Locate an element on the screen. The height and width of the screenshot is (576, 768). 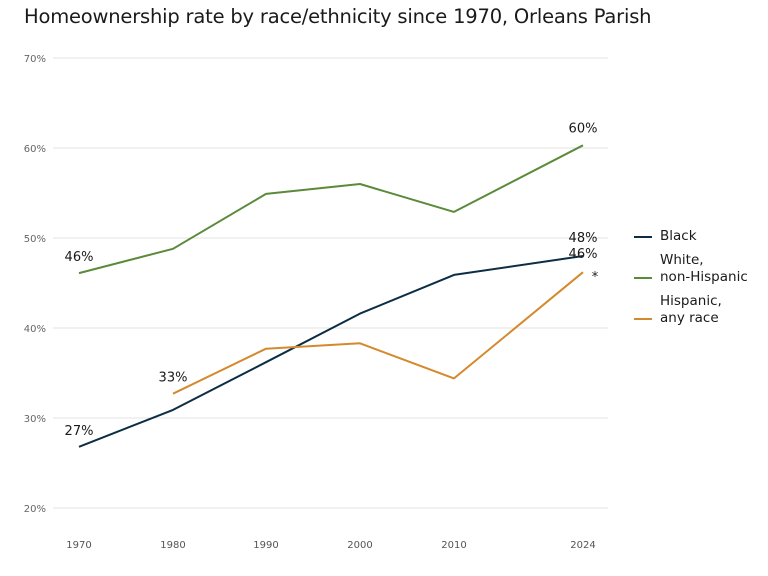
legend-label: Hispanic, any race is located at coordinates (691, 309).